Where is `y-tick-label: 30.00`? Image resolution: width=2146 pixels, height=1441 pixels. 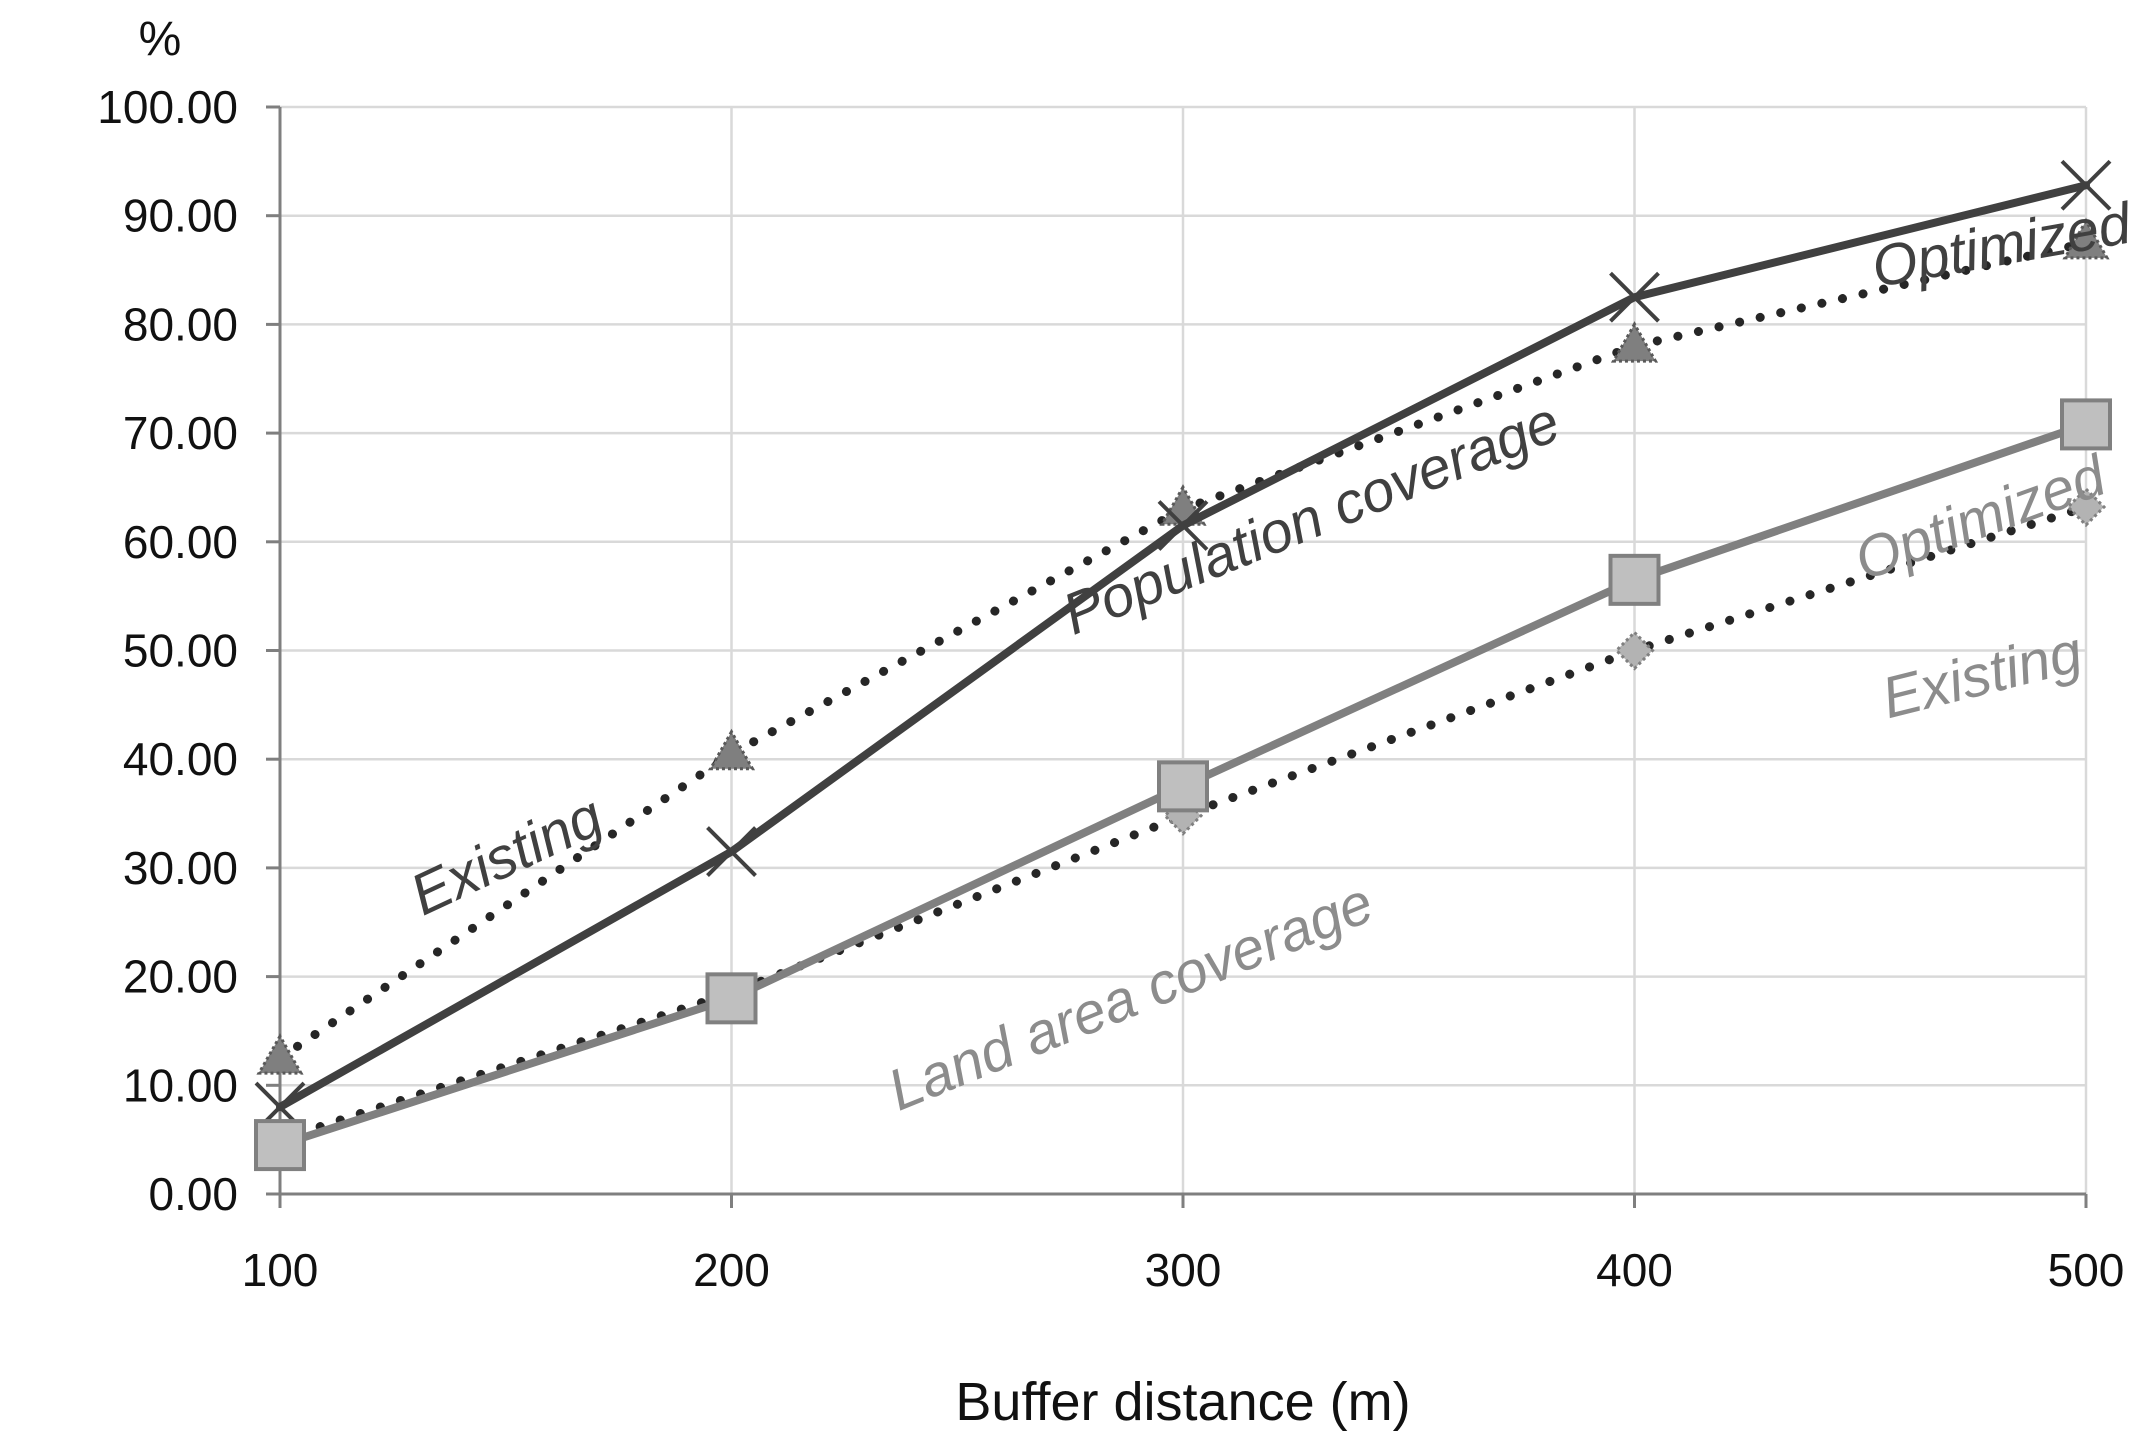
y-tick-label: 30.00 is located at coordinates (180, 868).